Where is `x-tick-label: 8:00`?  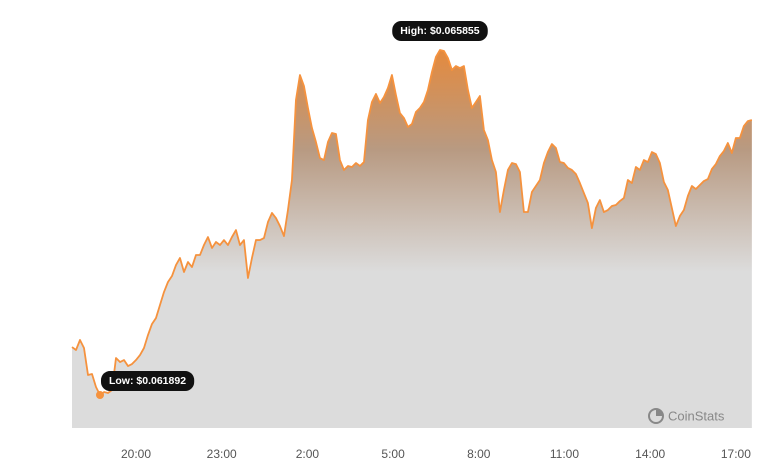
x-tick-label: 8:00 is located at coordinates (479, 454).